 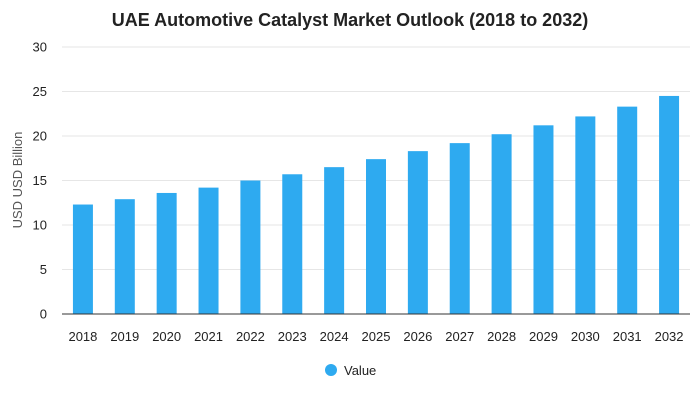 I want to click on y-tick-label: 0, so click(x=43, y=314).